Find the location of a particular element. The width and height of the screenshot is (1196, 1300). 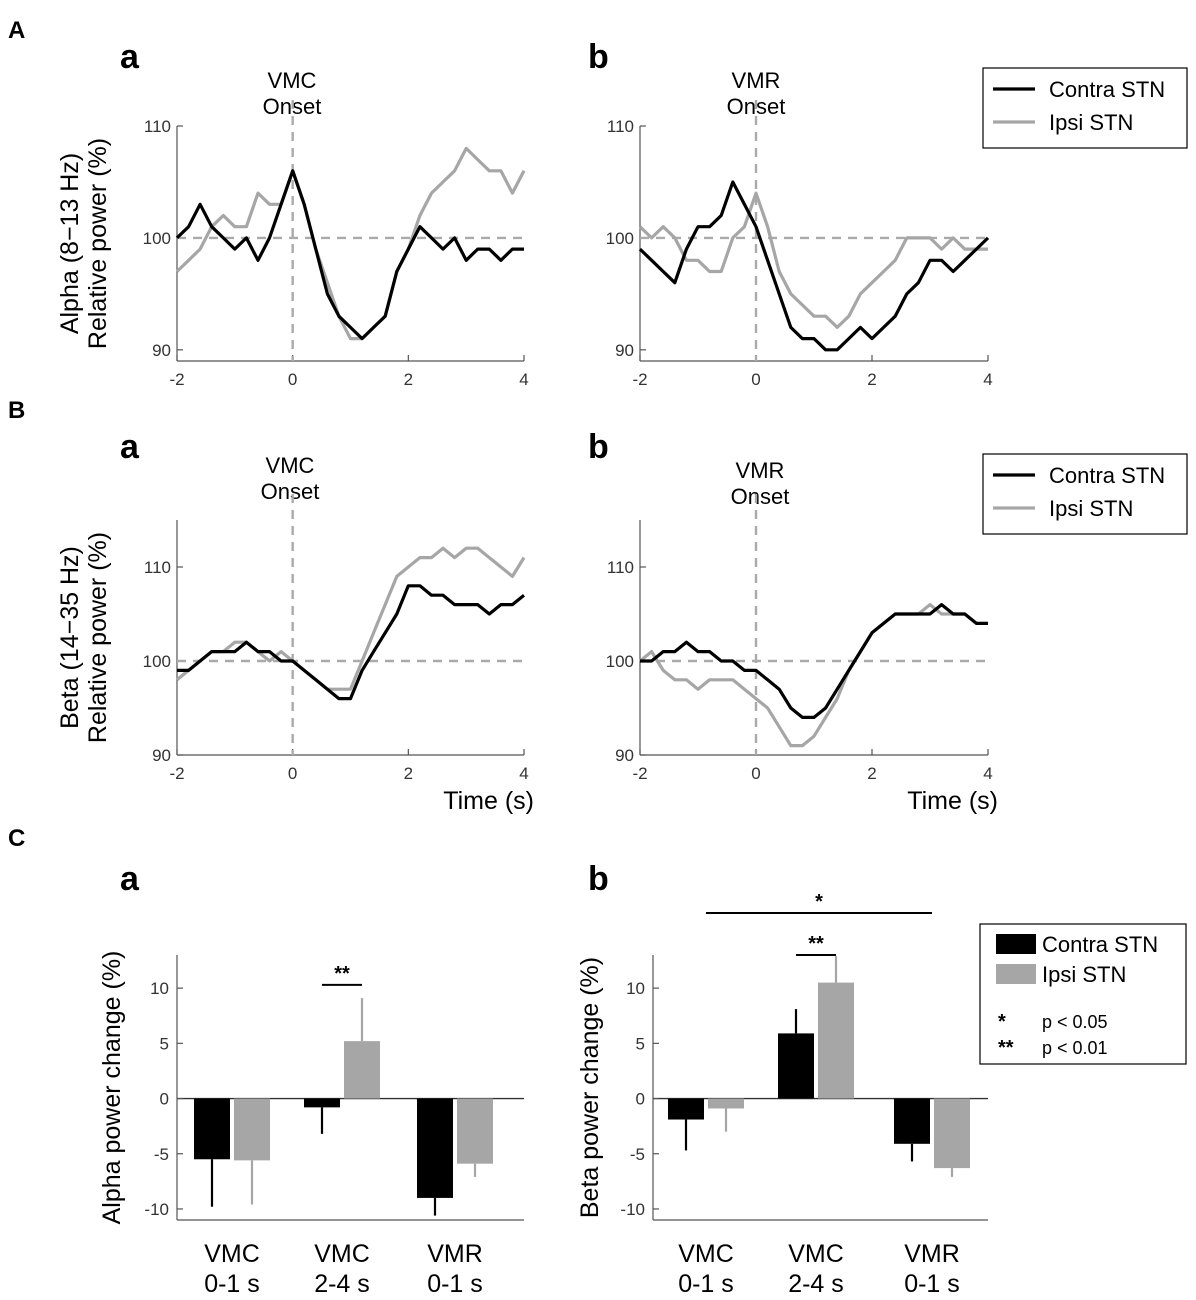

y-tick-label: 5 is located at coordinates (640, 1043).